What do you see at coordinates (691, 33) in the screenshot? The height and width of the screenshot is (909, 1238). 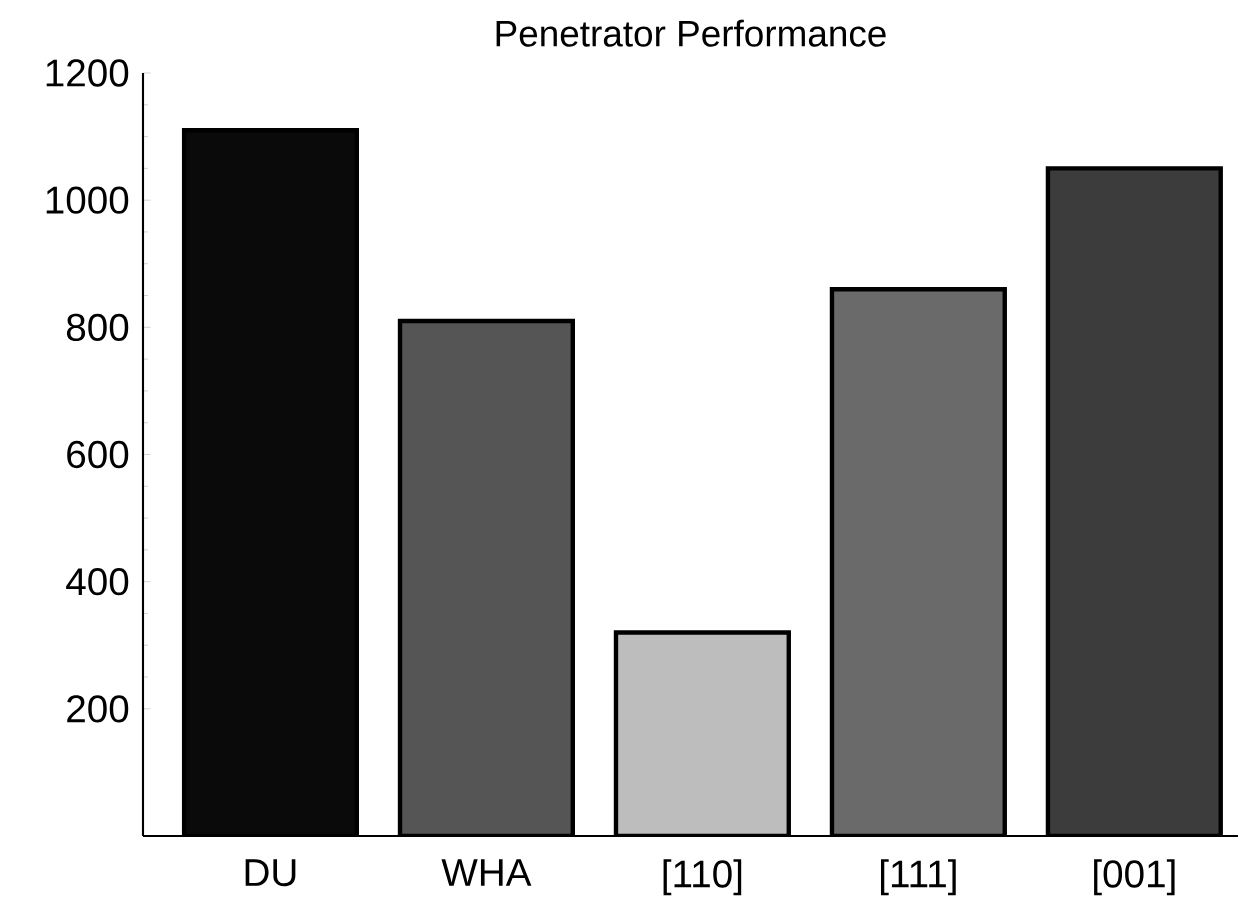 I see `chart-title: Penetrator Performance` at bounding box center [691, 33].